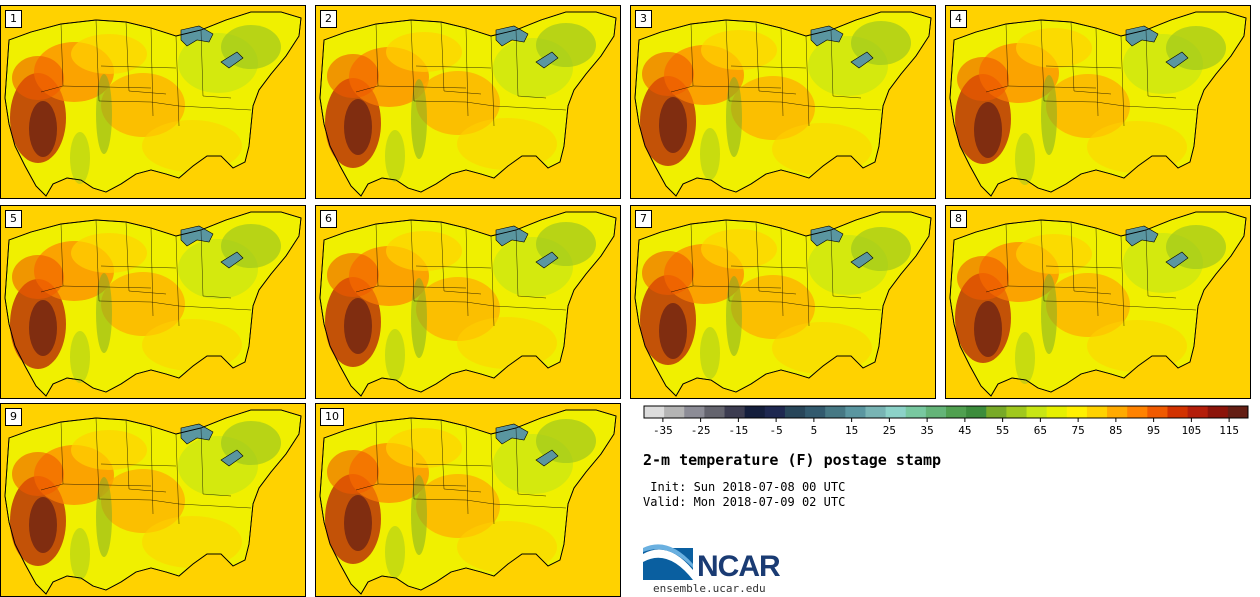 This screenshot has width=1260, height=597. I want to click on member-panel: 7, so click(783, 302).